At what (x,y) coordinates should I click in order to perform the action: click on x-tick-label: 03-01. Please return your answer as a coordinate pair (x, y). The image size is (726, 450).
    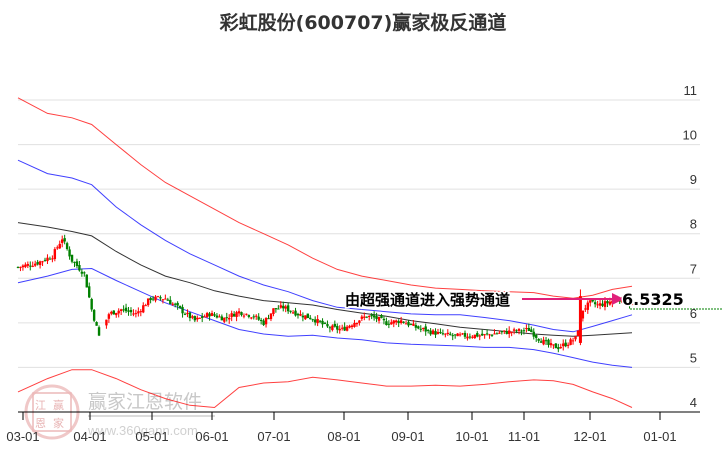
    Looking at the image, I should click on (22, 436).